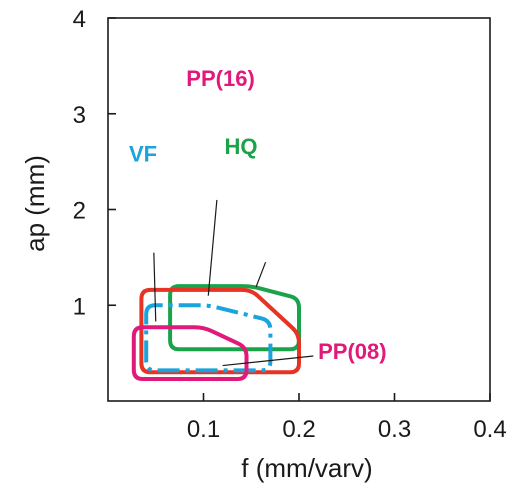 The height and width of the screenshot is (488, 531). I want to click on y-tick-label-4: 4, so click(79, 19).